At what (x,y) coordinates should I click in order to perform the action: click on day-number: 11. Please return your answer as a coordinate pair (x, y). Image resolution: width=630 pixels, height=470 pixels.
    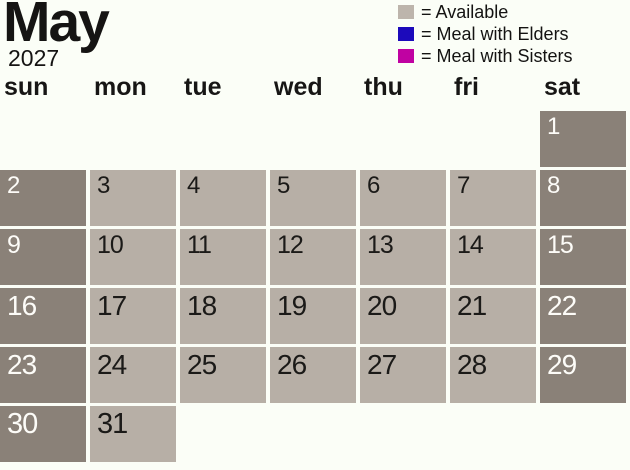
    Looking at the image, I should click on (199, 245).